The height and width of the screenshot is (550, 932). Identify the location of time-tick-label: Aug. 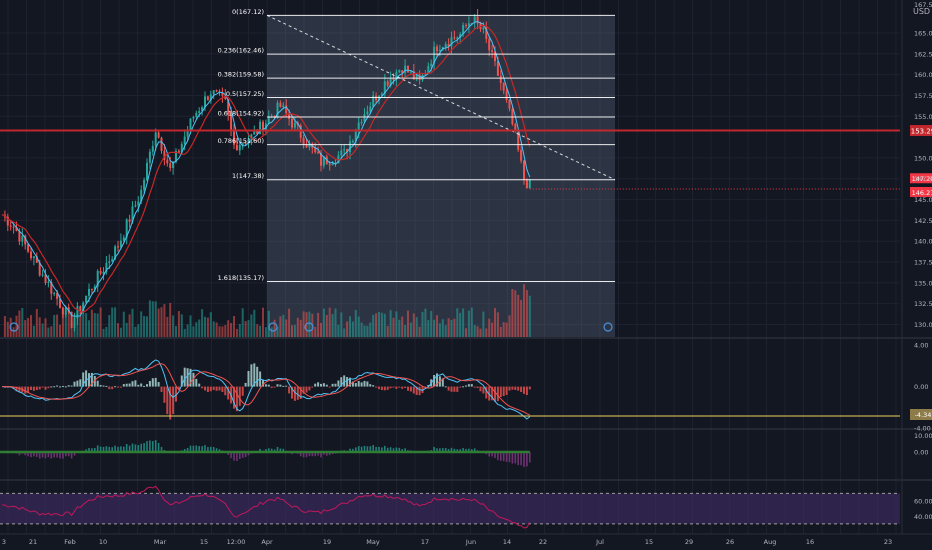
(770, 542).